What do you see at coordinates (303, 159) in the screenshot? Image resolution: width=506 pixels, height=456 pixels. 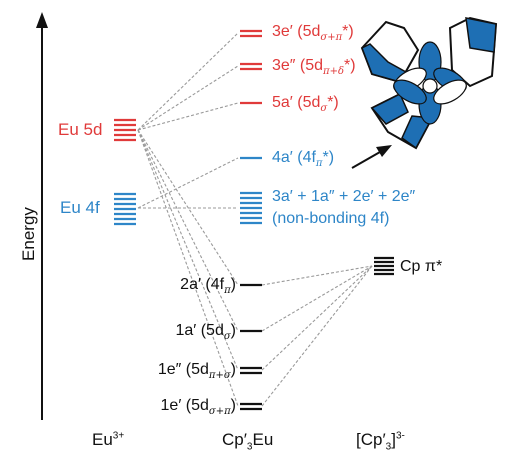 I see `level-4a-prime: 4a′ (4fπ*)` at bounding box center [303, 159].